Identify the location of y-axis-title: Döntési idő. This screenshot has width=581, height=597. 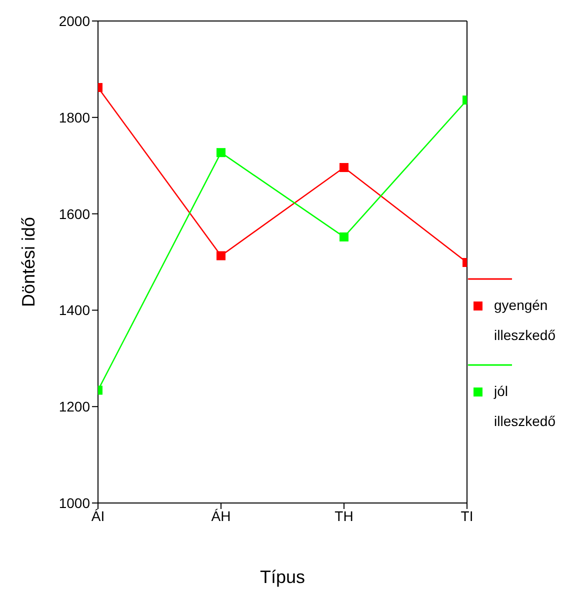
(28, 262).